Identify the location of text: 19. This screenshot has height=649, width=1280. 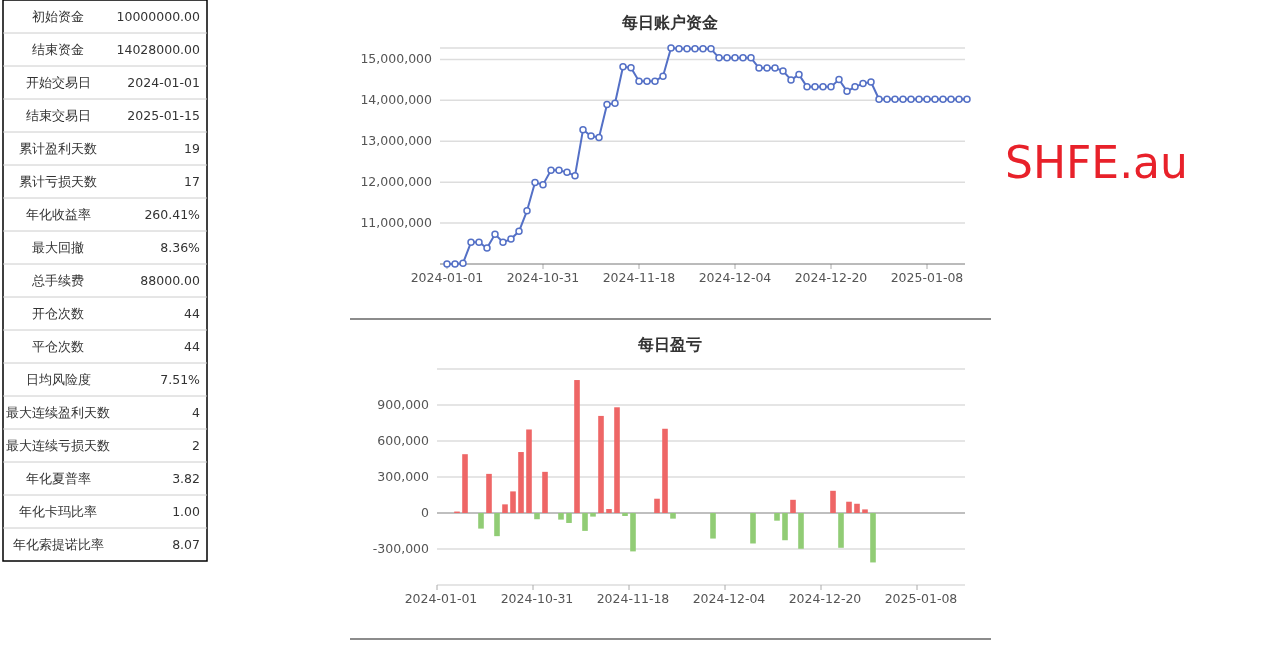
(192, 148).